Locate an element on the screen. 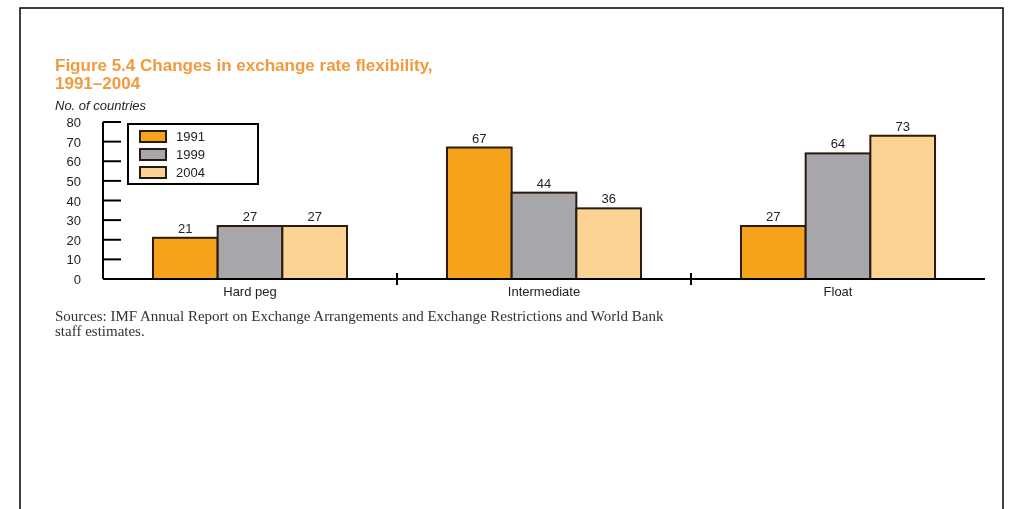 The height and width of the screenshot is (509, 1010). x-tick-label: Hard peg is located at coordinates (250, 291).